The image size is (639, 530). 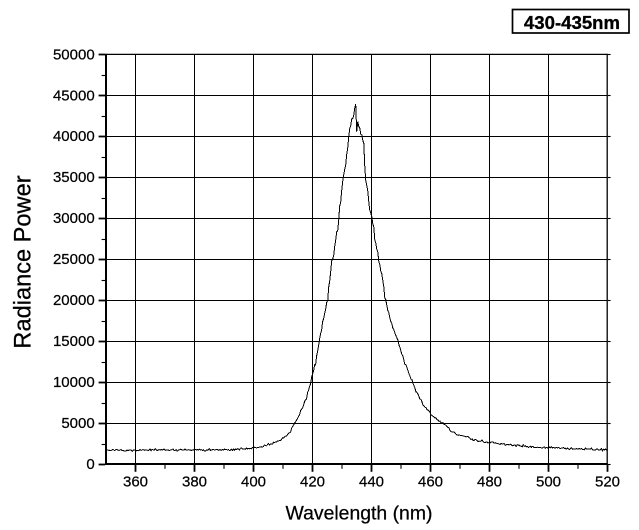 What do you see at coordinates (489, 482) in the screenshot?
I see `svg-text: 480` at bounding box center [489, 482].